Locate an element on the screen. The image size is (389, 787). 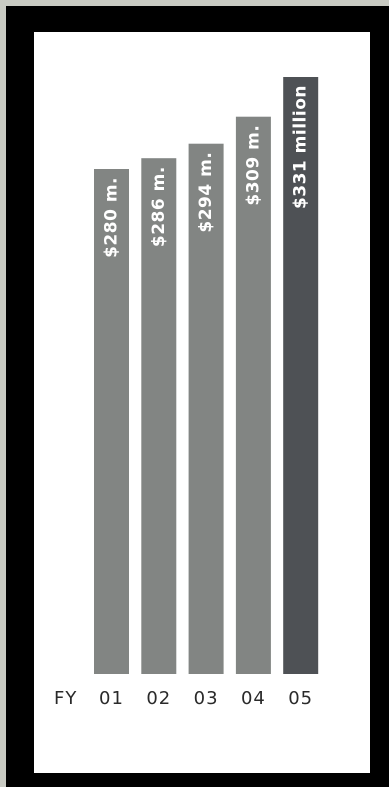
x-tick-label: 02 is located at coordinates (158, 698).